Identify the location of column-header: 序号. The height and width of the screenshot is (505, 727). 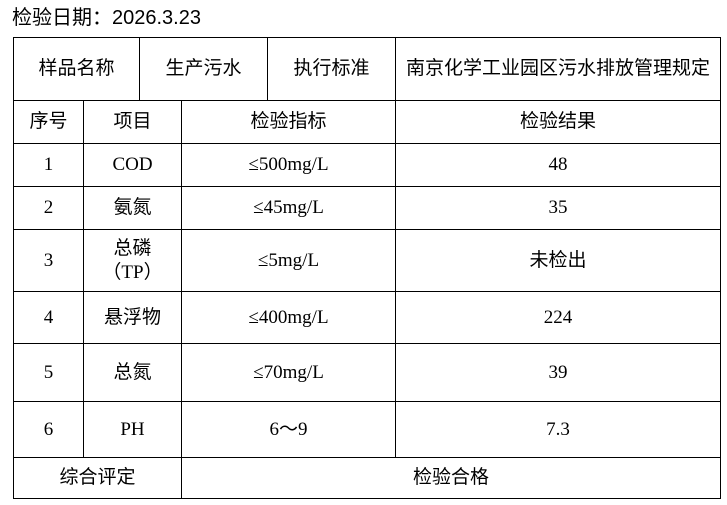
(48, 122).